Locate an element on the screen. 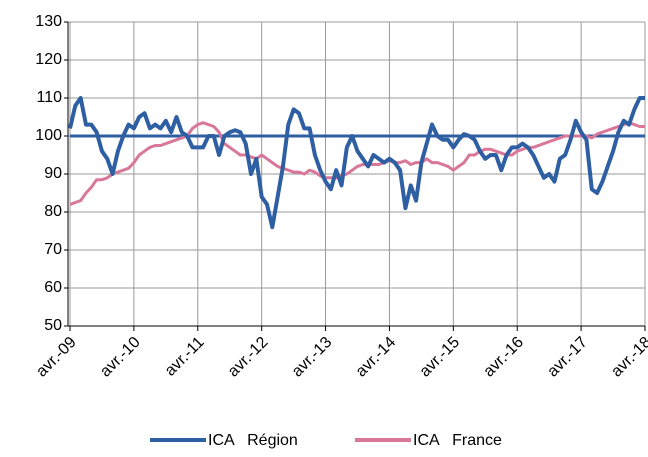 This screenshot has height=457, width=648. y-tick-label: 50 is located at coordinates (53, 325).